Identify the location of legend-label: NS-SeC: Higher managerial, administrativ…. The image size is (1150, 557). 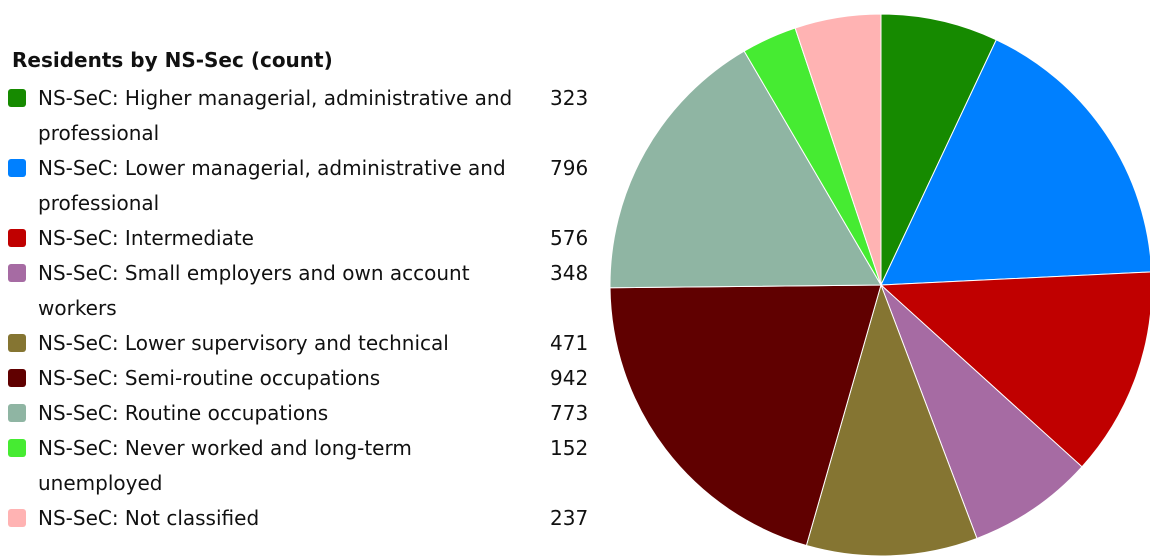
(275, 115).